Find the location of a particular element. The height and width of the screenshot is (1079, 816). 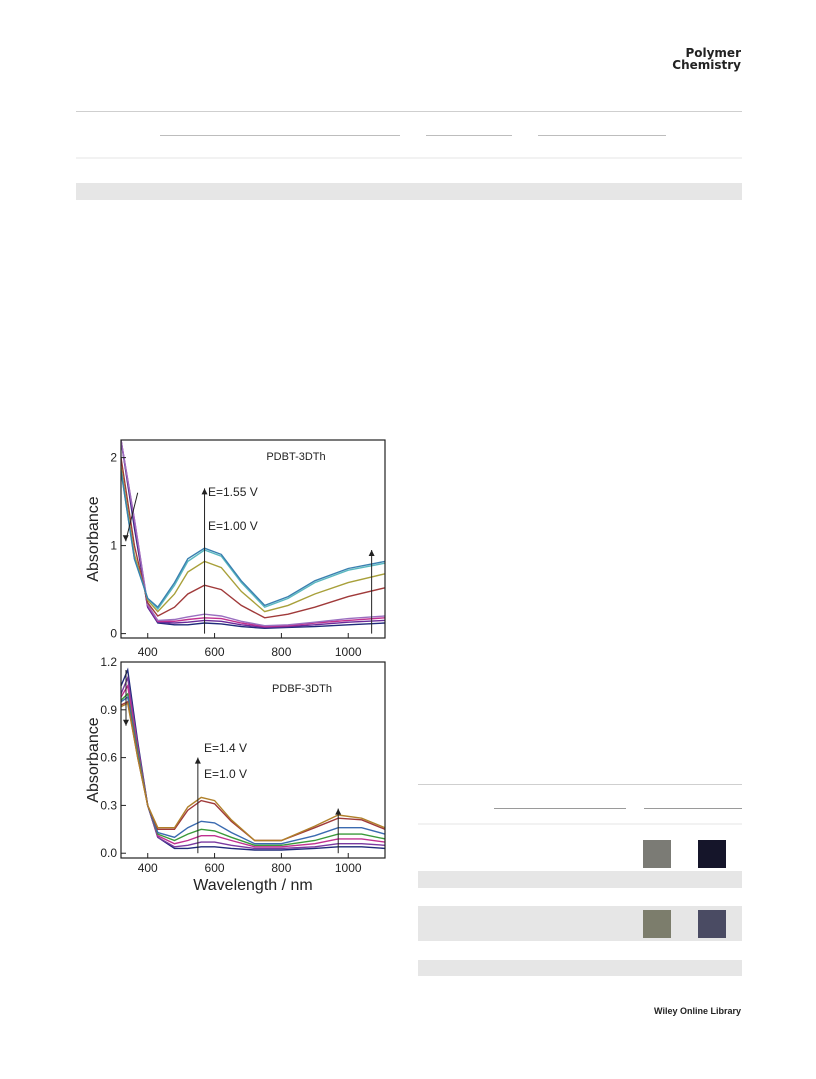

trend-arrow is located at coordinates (132, 517).